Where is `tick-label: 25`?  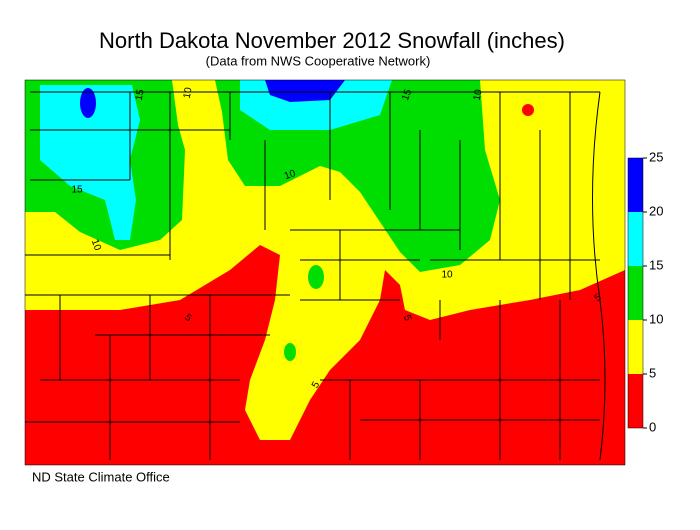 tick-label: 25 is located at coordinates (656, 156).